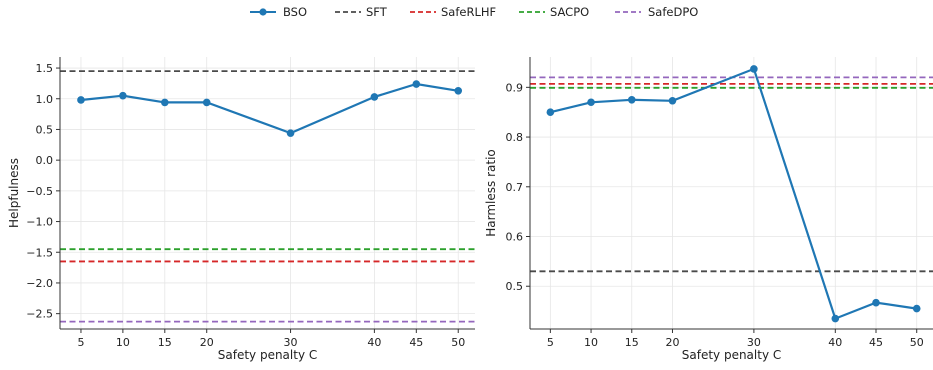 This screenshot has width=933, height=370. I want to click on y-tick-label: −0.5, so click(39, 191).